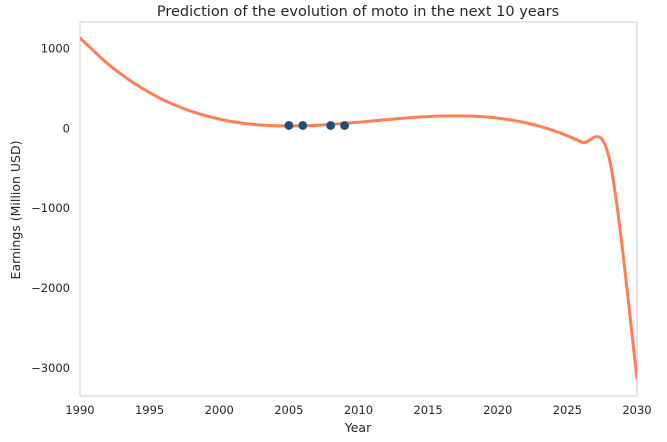 The width and height of the screenshot is (667, 442). Describe the element at coordinates (358, 427) in the screenshot. I see `x-axis-label: Year` at that location.